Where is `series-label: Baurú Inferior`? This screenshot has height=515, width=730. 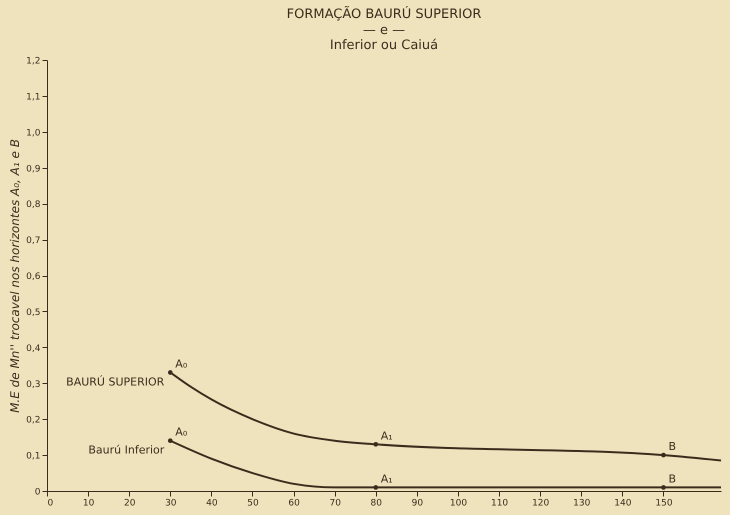
series-label: Baurú Inferior is located at coordinates (126, 450).